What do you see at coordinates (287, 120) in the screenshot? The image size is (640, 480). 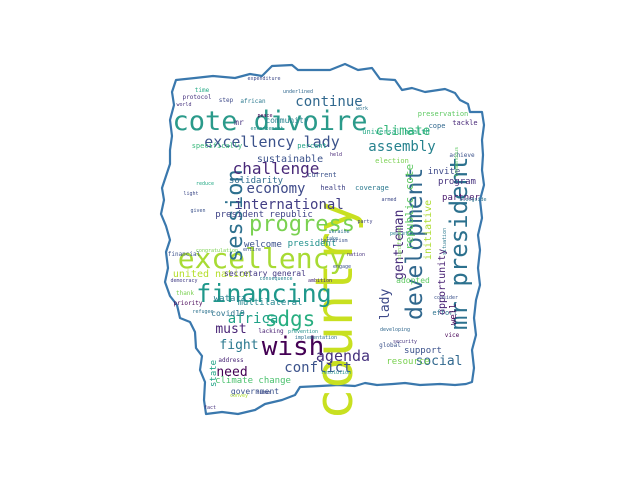 I see `cloud-word: community` at bounding box center [287, 120].